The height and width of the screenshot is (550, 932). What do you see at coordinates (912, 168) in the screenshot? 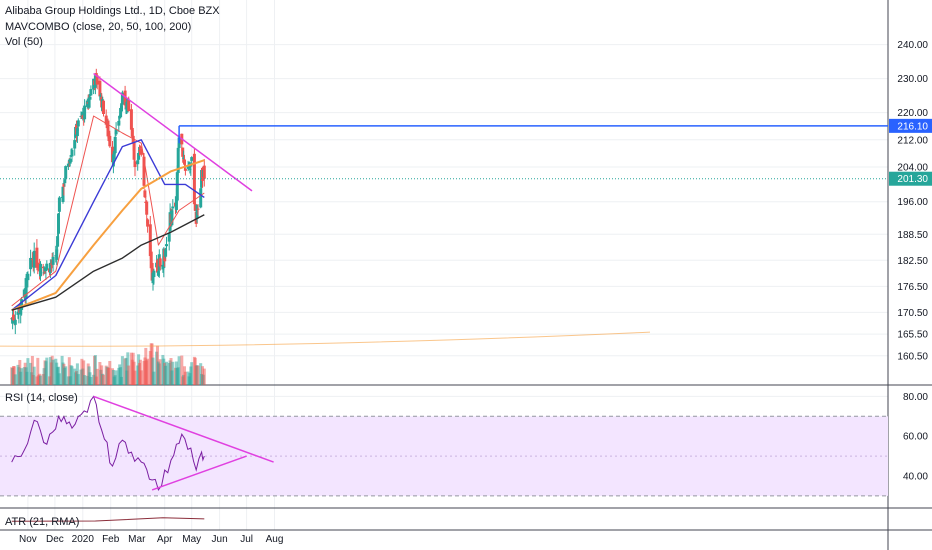
I see `y-tick-label: 204.00` at bounding box center [912, 168].